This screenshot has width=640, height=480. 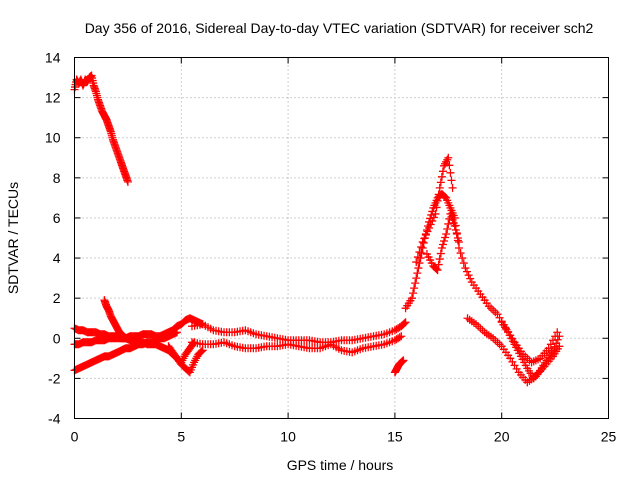 I want to click on y-tick-label: -2, so click(x=54, y=378).